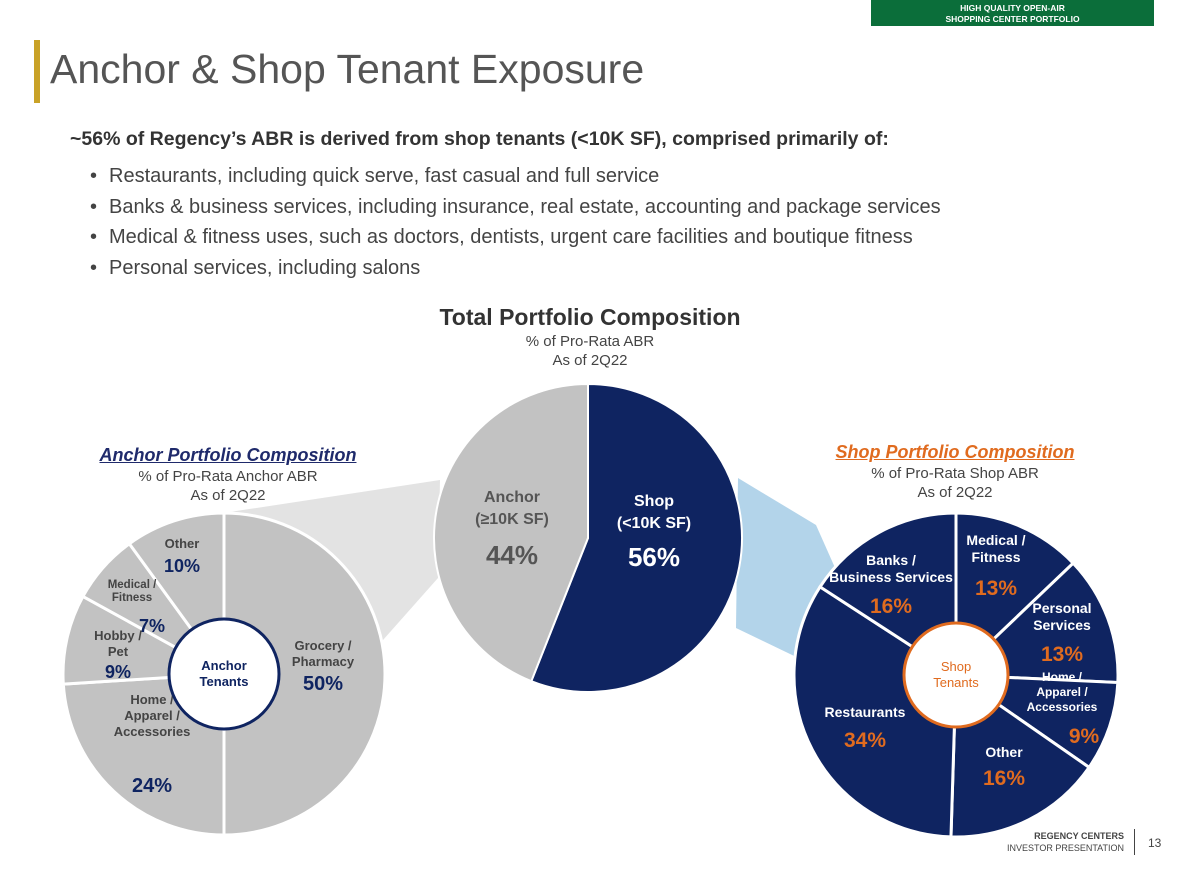  What do you see at coordinates (512, 508) in the screenshot?
I see `total-label-anchor: Anchor (≥10K SF)` at bounding box center [512, 508].